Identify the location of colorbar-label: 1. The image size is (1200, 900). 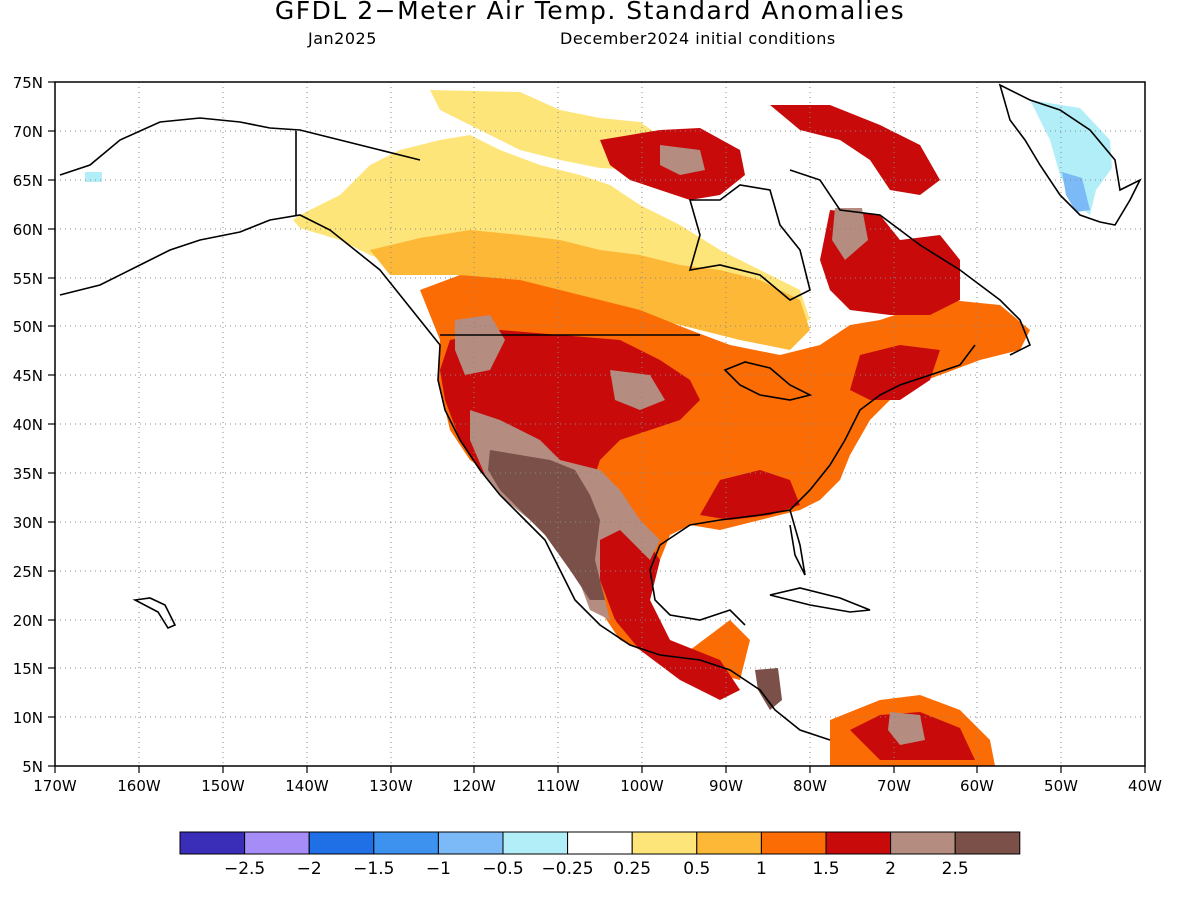
(761, 869).